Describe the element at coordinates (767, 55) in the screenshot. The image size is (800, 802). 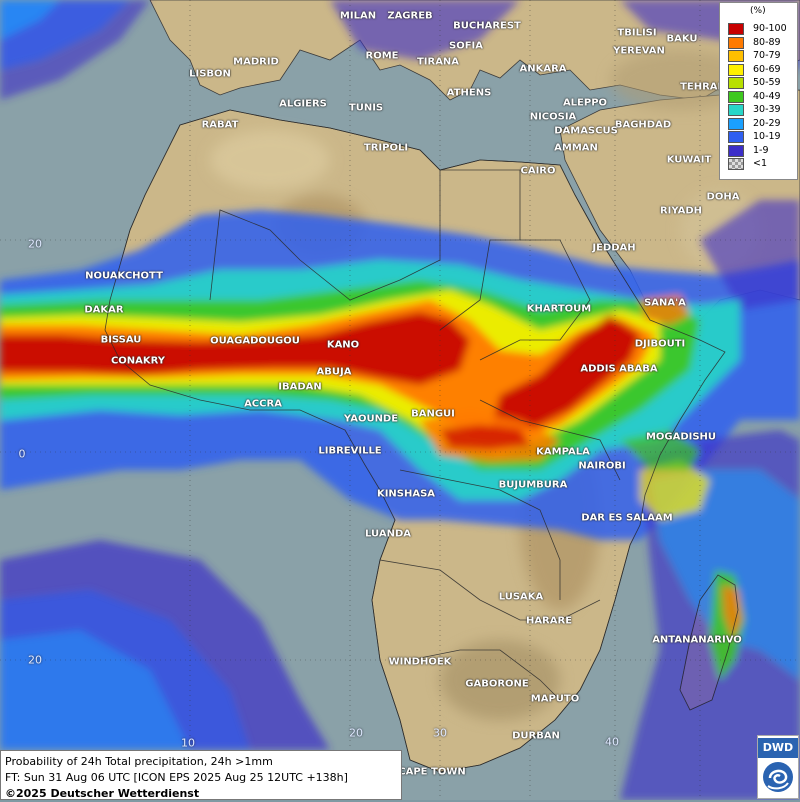
I see `legend-label: 70-79` at that location.